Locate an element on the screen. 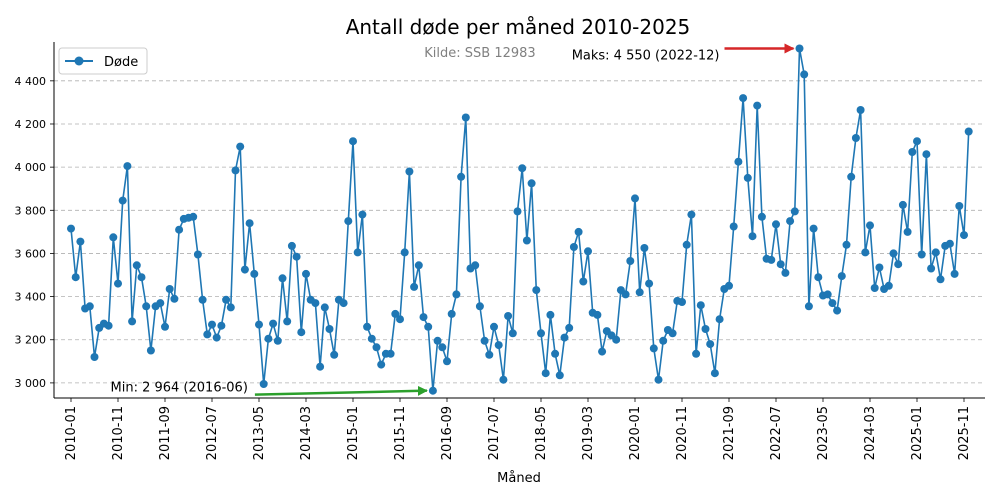  y-tick-label: 3 000 is located at coordinates (31, 383).